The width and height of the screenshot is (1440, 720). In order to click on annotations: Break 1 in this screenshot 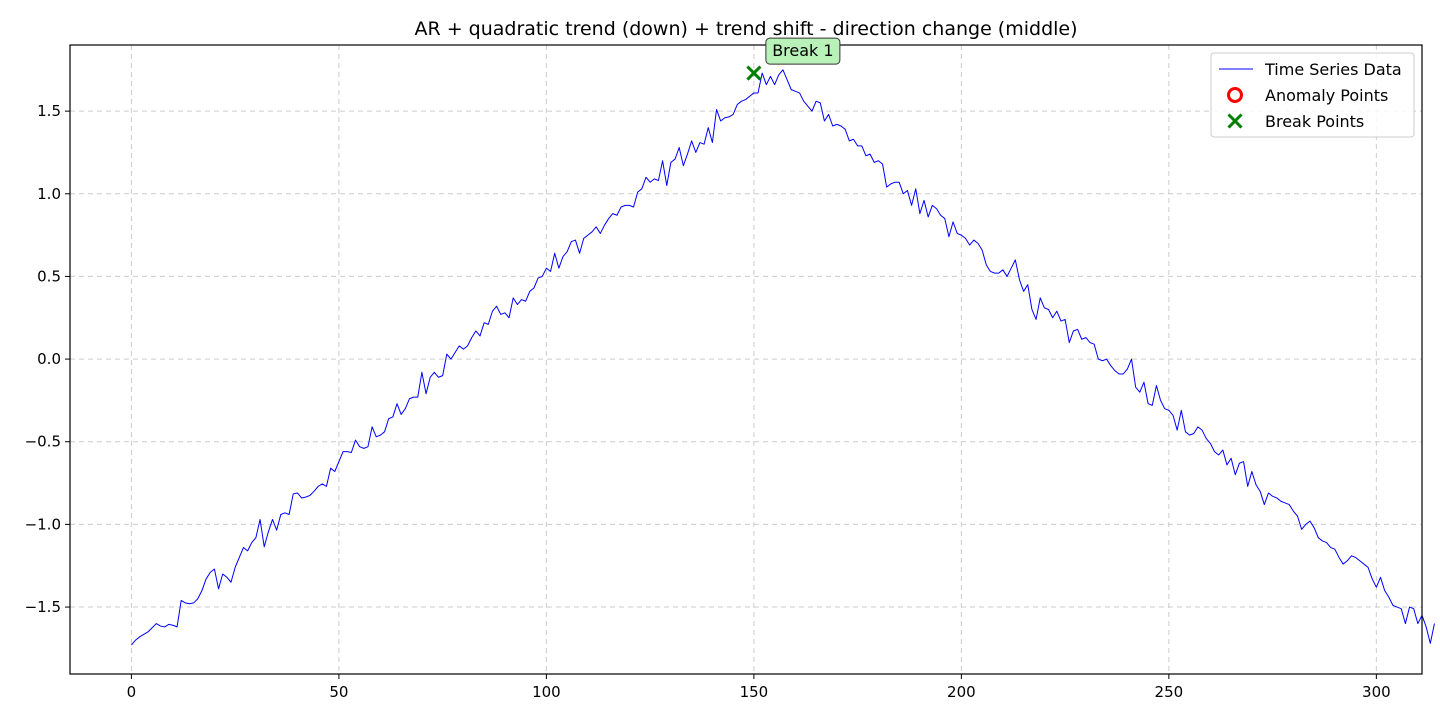, I will do `click(793, 59)`.